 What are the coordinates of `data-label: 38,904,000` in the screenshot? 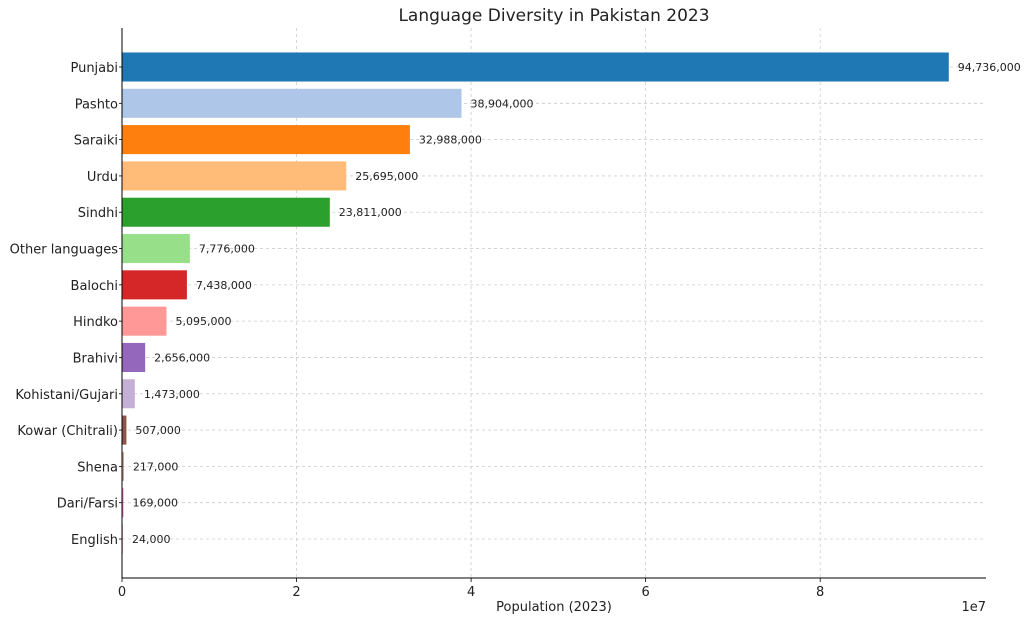 It's located at (502, 103).